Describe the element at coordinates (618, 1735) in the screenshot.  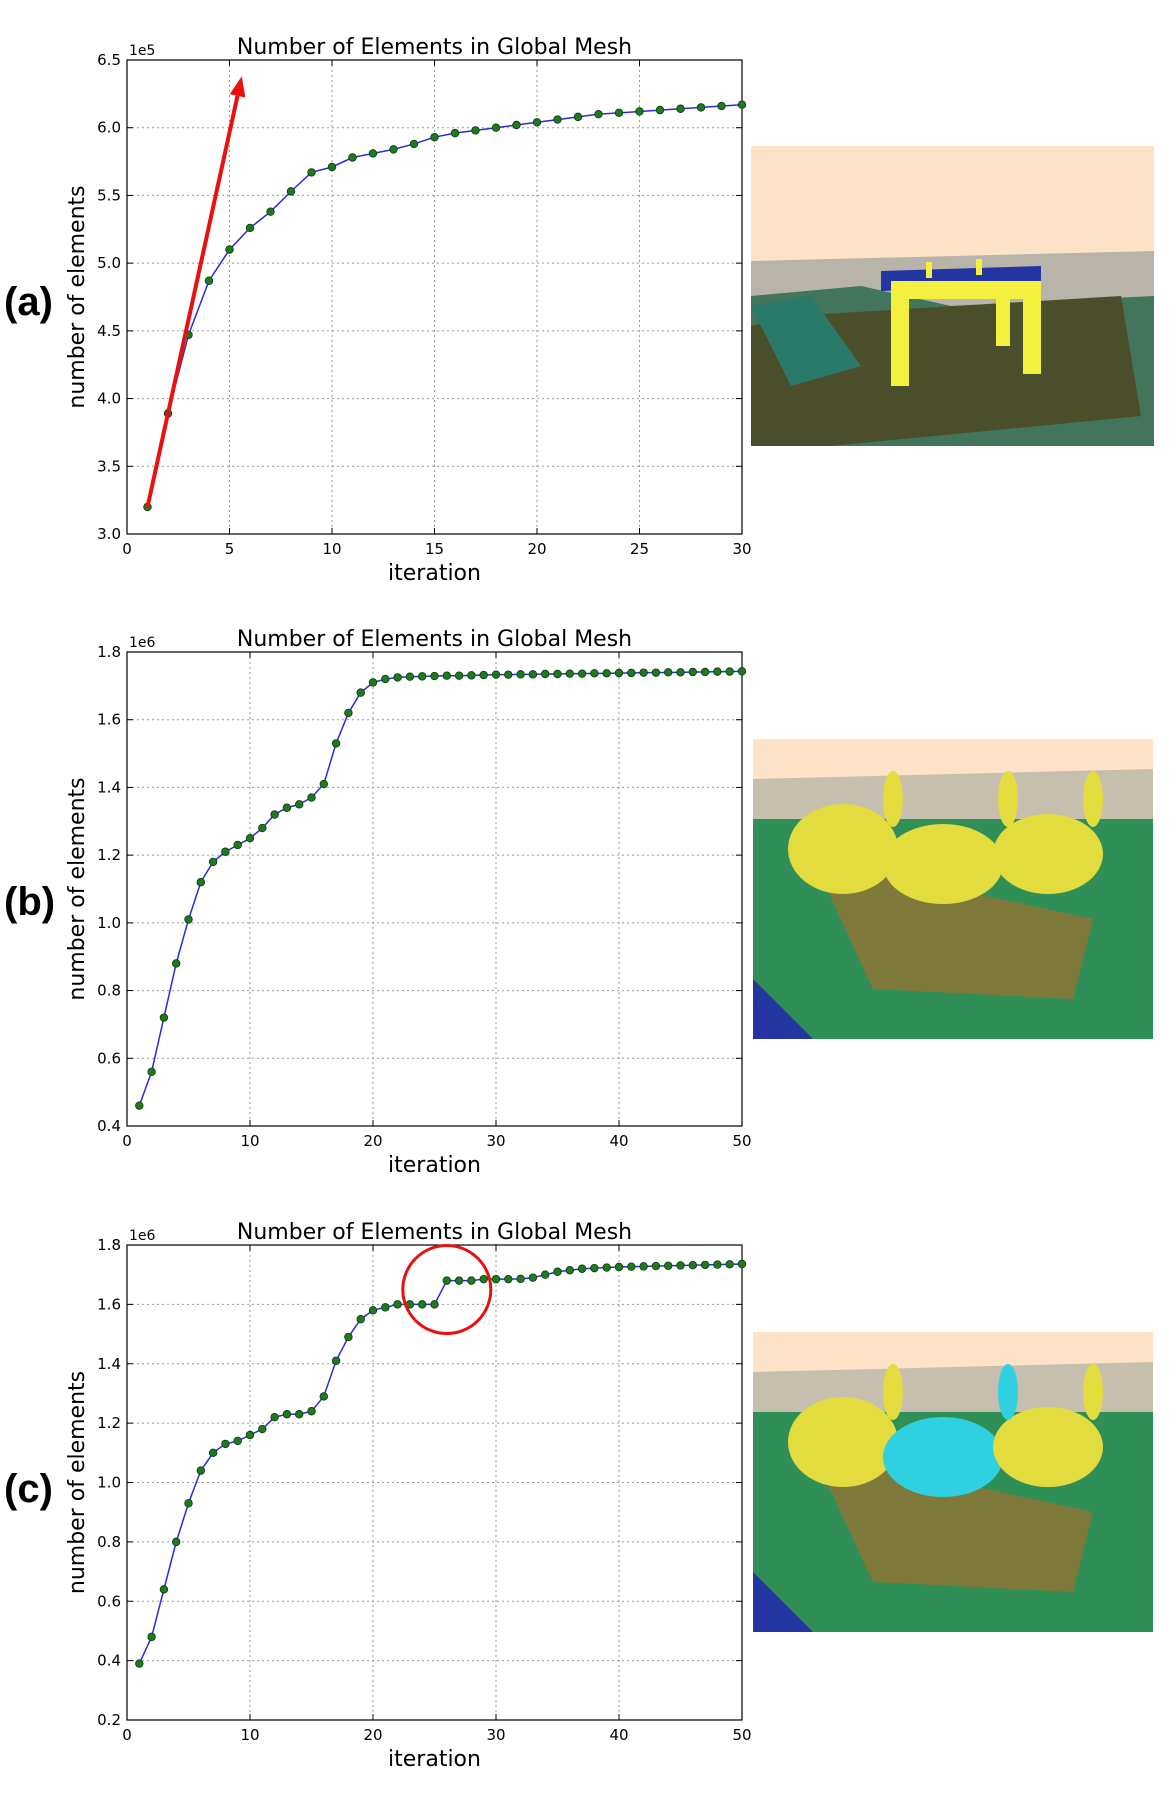
I see `chart-c-xtick-label: 40` at that location.